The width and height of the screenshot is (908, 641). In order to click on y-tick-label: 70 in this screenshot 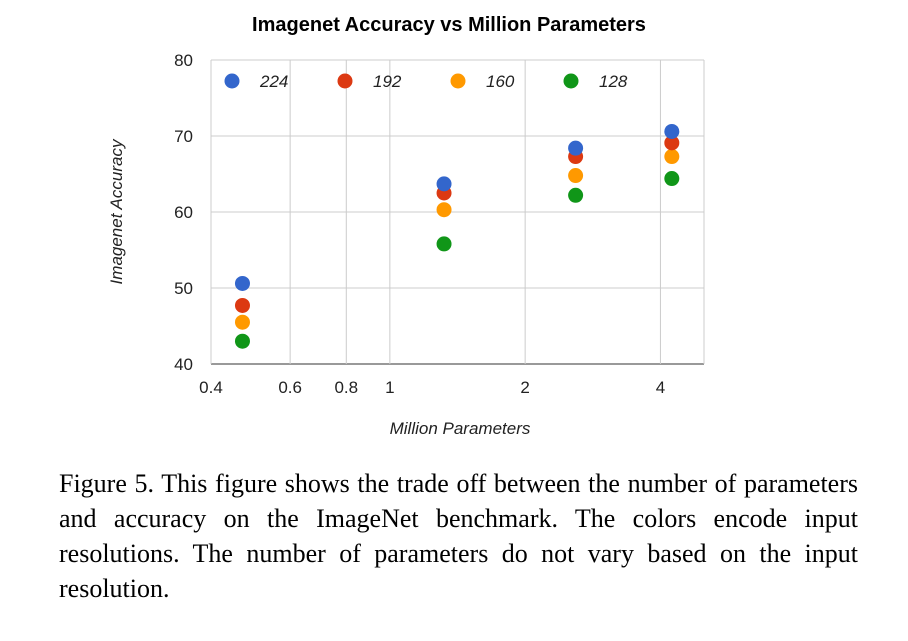, I will do `click(183, 136)`.